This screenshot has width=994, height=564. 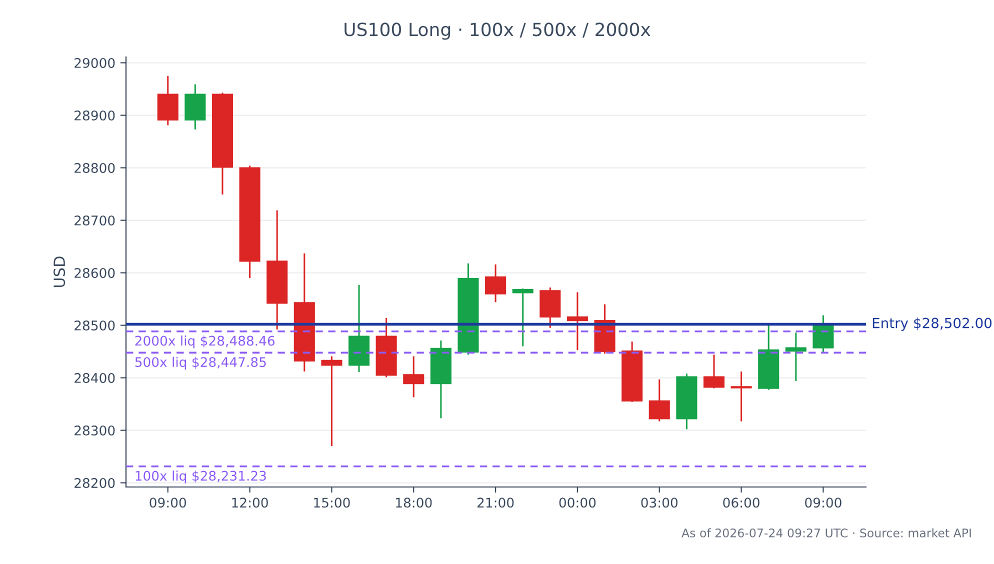 What do you see at coordinates (201, 477) in the screenshot?
I see `ref-line-label: 100x liq $28,231.23` at bounding box center [201, 477].